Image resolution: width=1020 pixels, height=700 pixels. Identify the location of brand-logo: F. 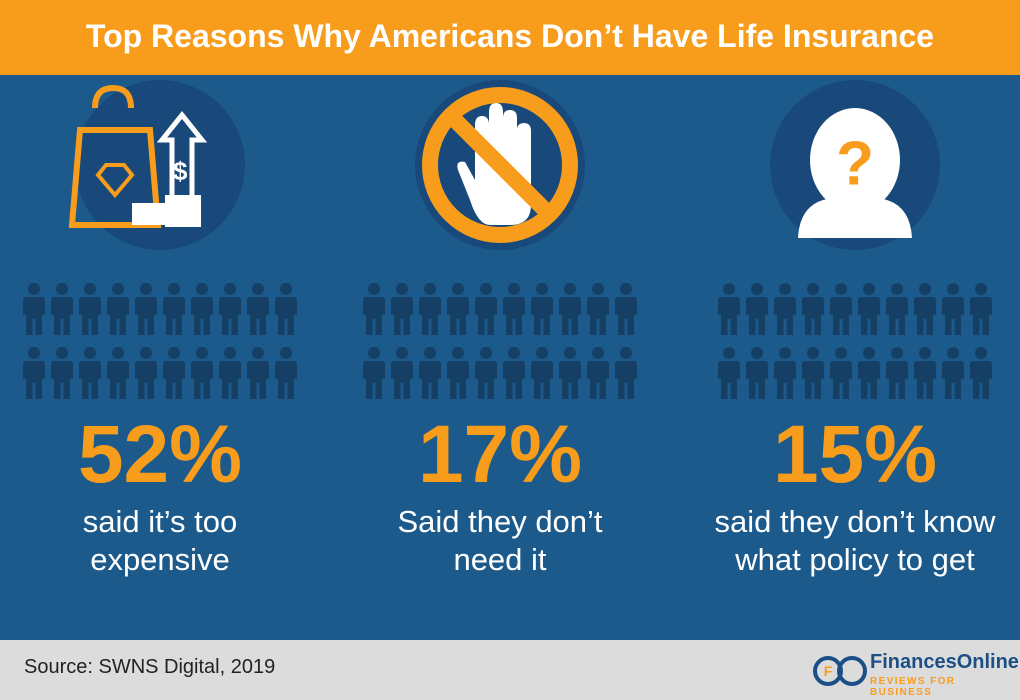
(840, 671).